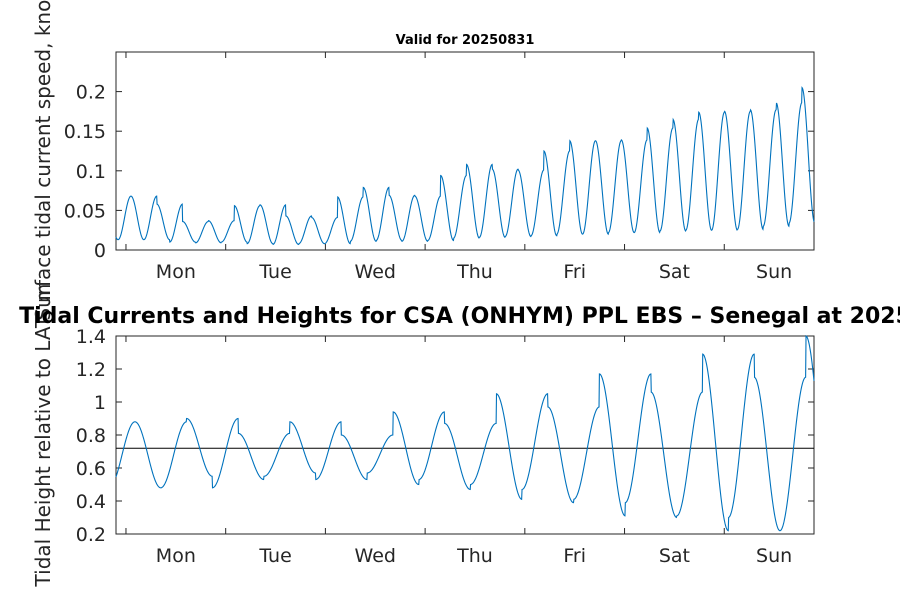  What do you see at coordinates (43, 160) in the screenshot?
I see `y-axis-label-top: Surface tidal current speed, knots` at bounding box center [43, 160].